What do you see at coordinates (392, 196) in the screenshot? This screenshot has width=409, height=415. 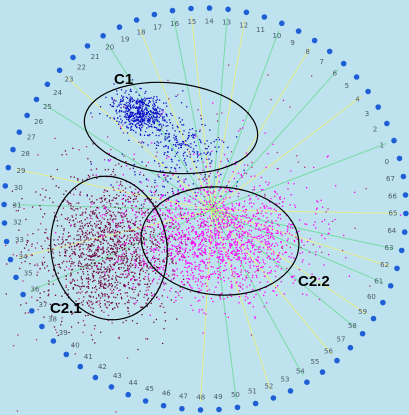 I see `anchor-label: 66` at bounding box center [392, 196].